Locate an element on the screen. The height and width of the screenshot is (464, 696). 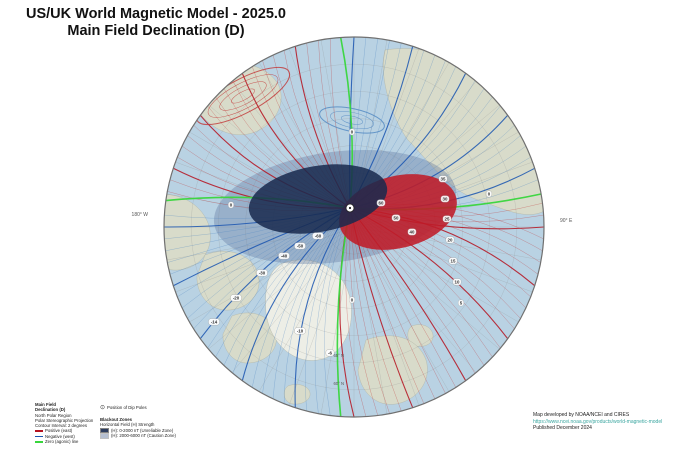
zone-unreliable: (H): 0-2000 nT (Unreliable Zone) is located at coordinates (138, 430).